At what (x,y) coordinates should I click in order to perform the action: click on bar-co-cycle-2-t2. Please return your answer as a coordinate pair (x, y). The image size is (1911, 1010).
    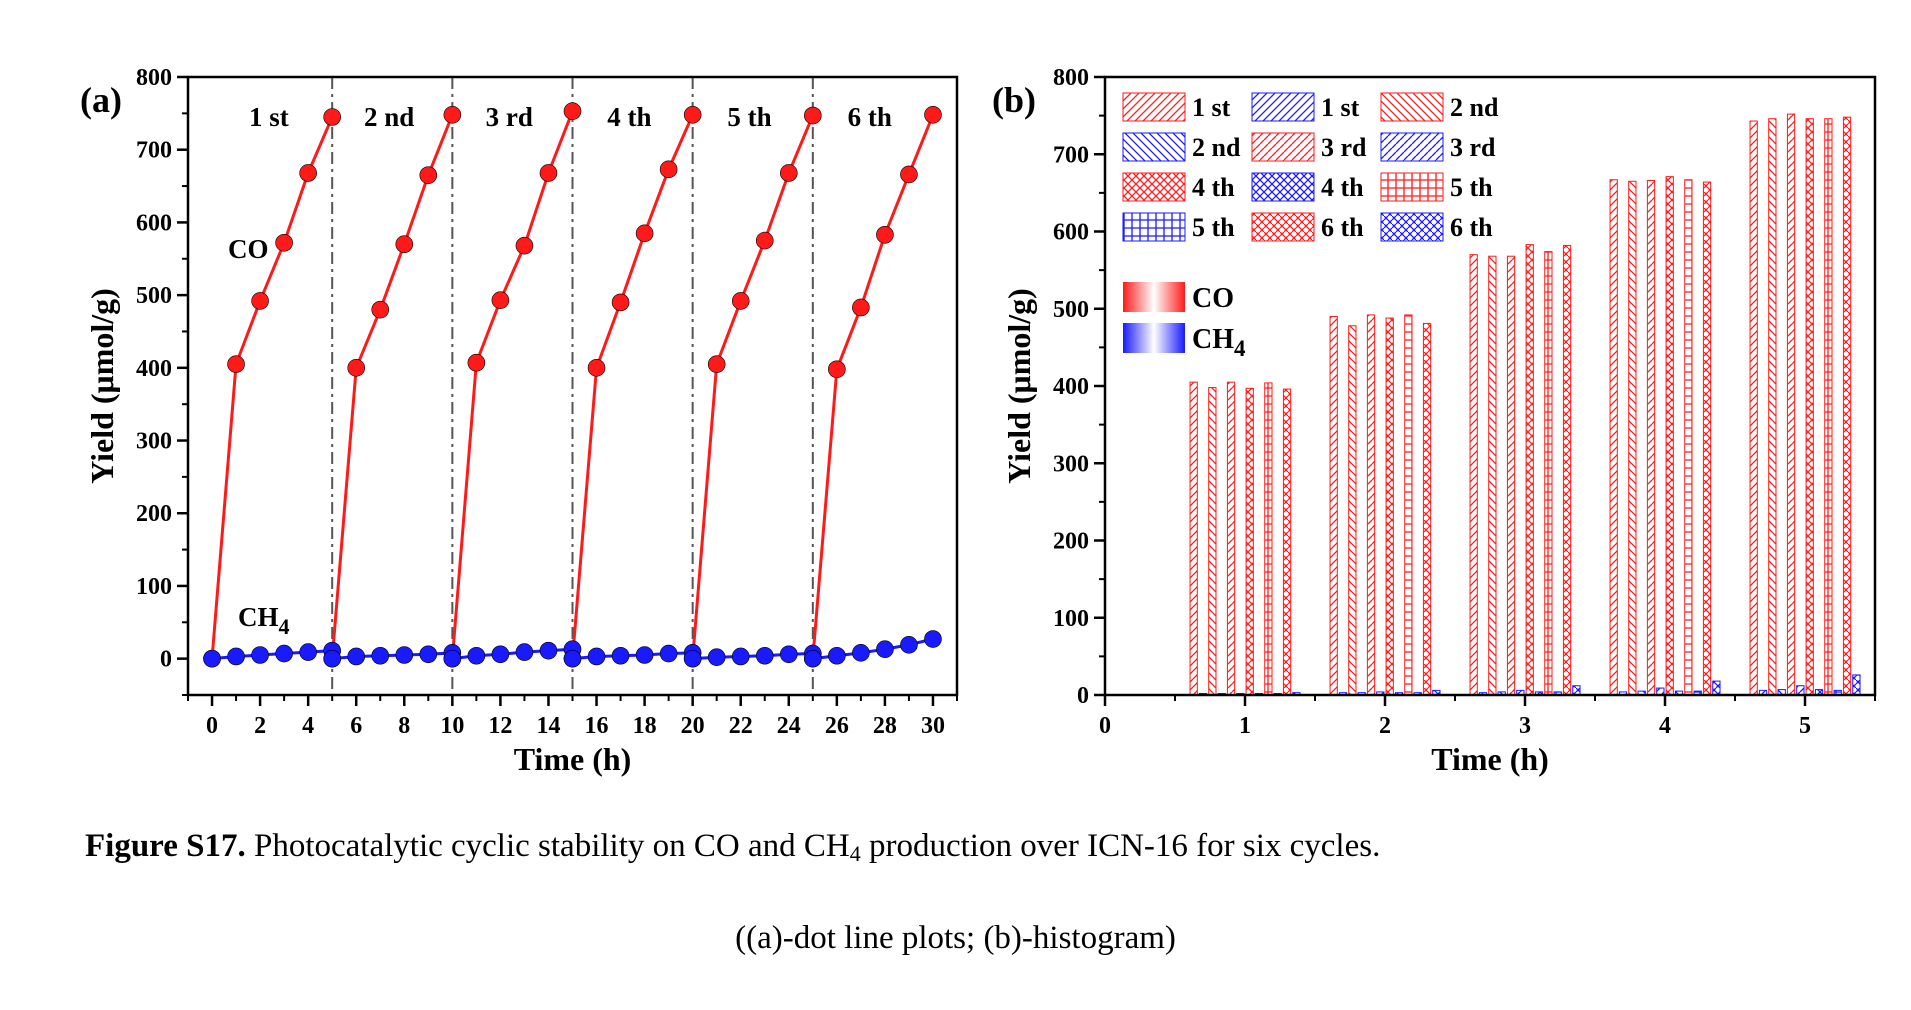
    Looking at the image, I should click on (1352, 510).